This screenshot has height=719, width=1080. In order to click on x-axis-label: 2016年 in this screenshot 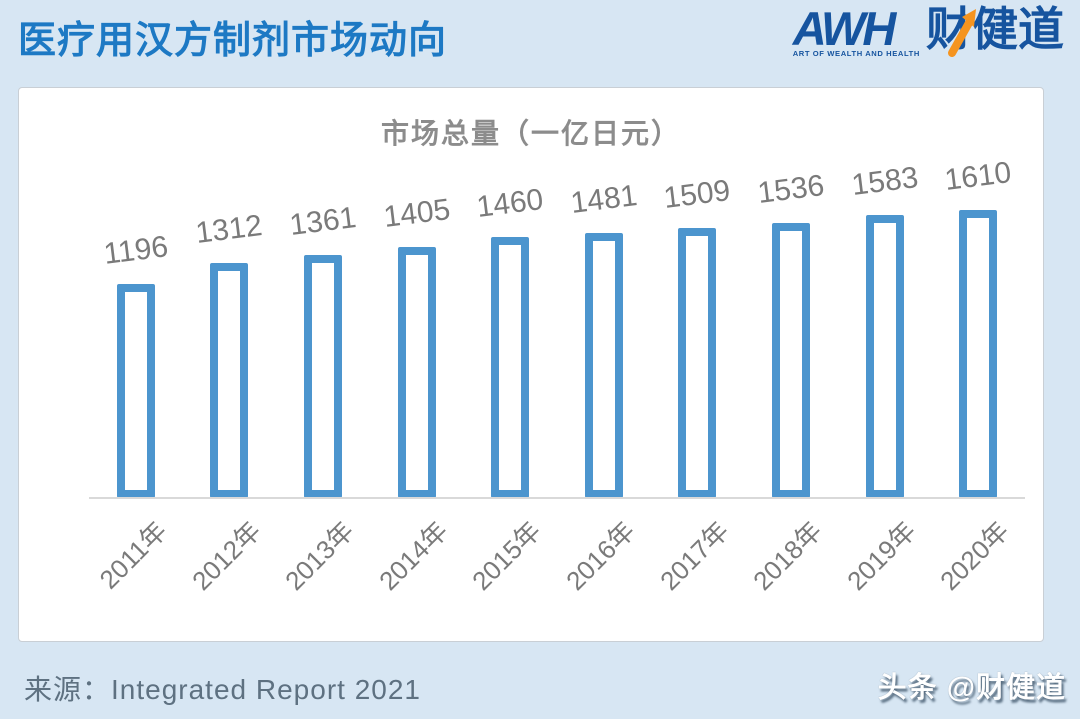, I will do `click(600, 556)`.